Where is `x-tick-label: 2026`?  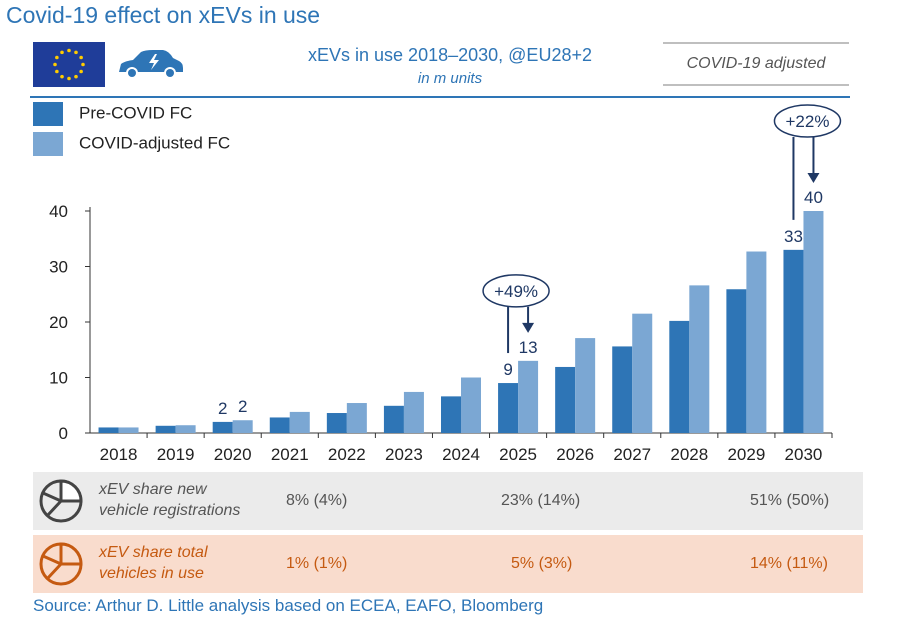 x-tick-label: 2026 is located at coordinates (575, 454).